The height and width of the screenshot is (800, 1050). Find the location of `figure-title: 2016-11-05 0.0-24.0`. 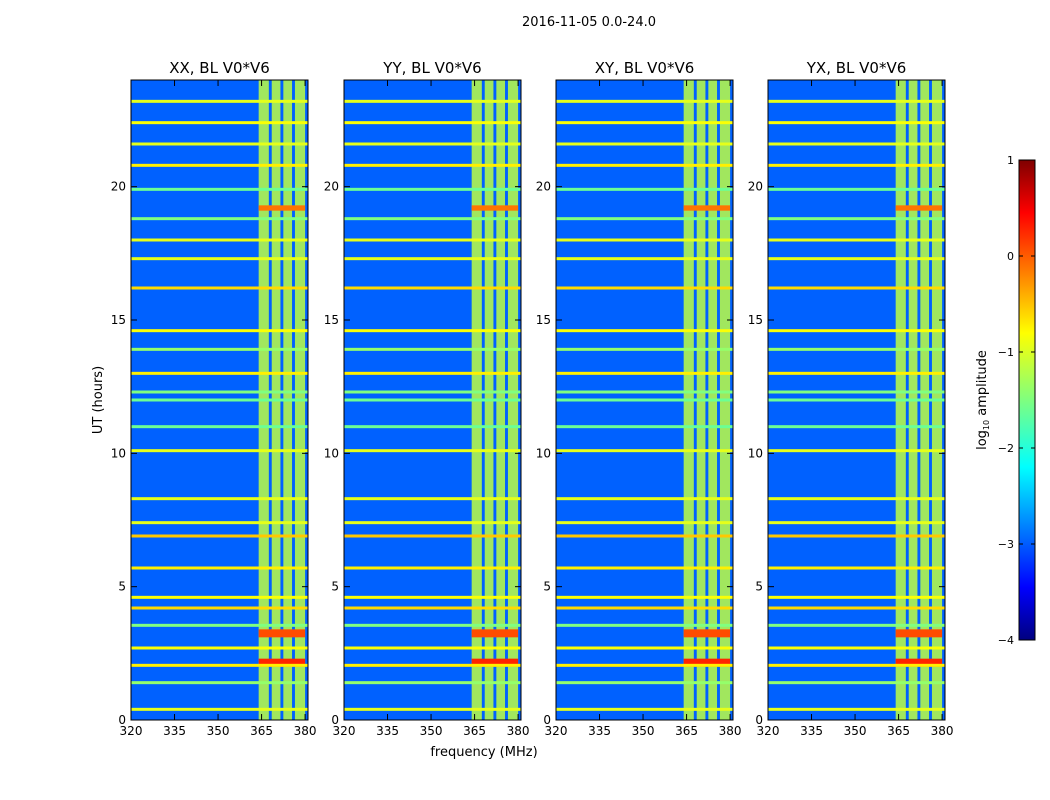

figure-title: 2016-11-05 0.0-24.0 is located at coordinates (589, 22).